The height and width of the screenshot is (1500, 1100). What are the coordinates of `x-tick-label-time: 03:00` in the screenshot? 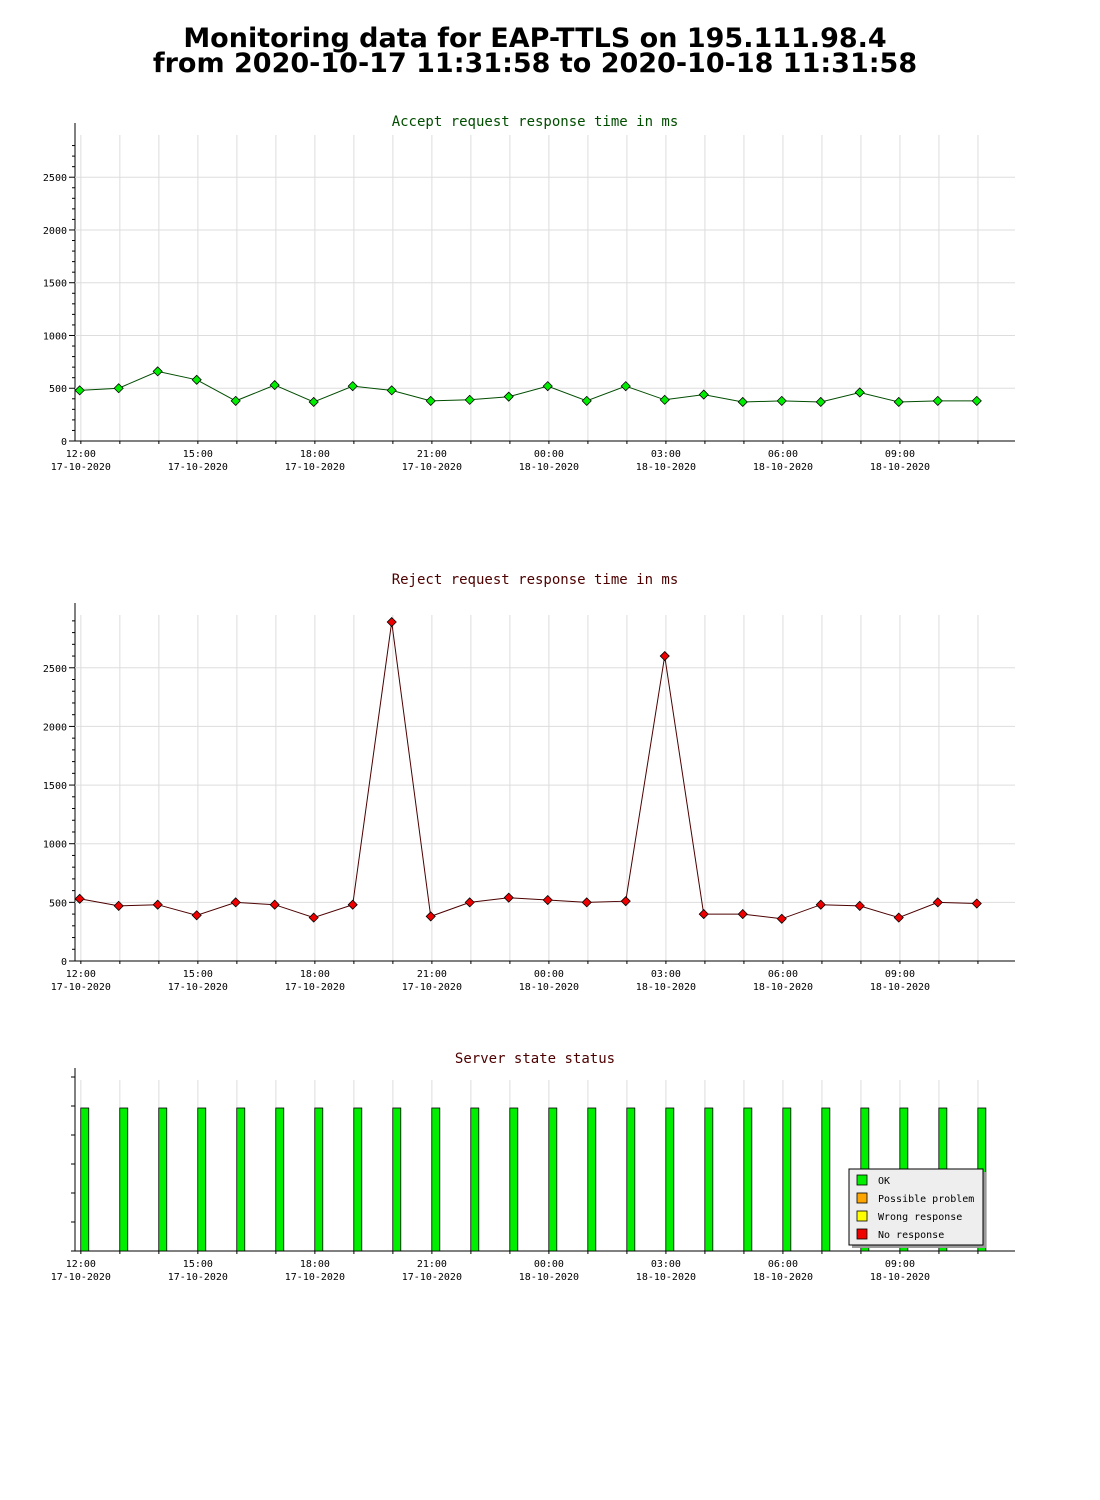 It's located at (666, 1264).